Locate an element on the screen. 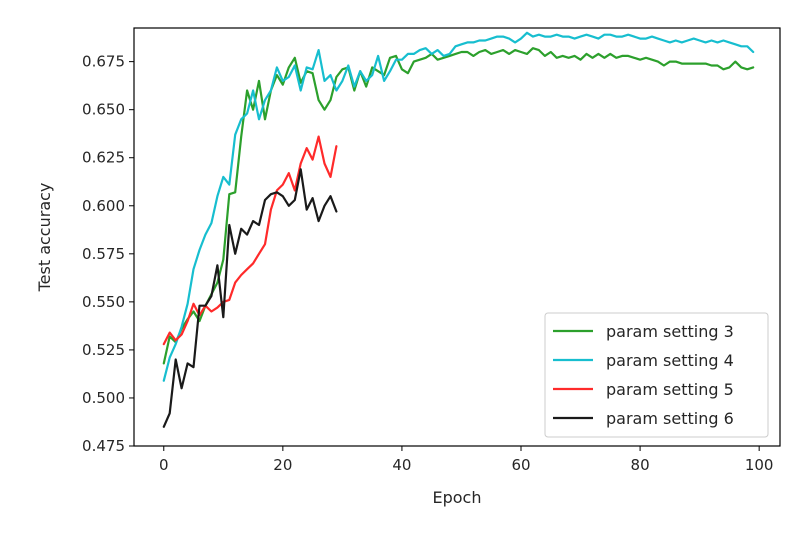  x-tick-label: 40 is located at coordinates (401, 465).